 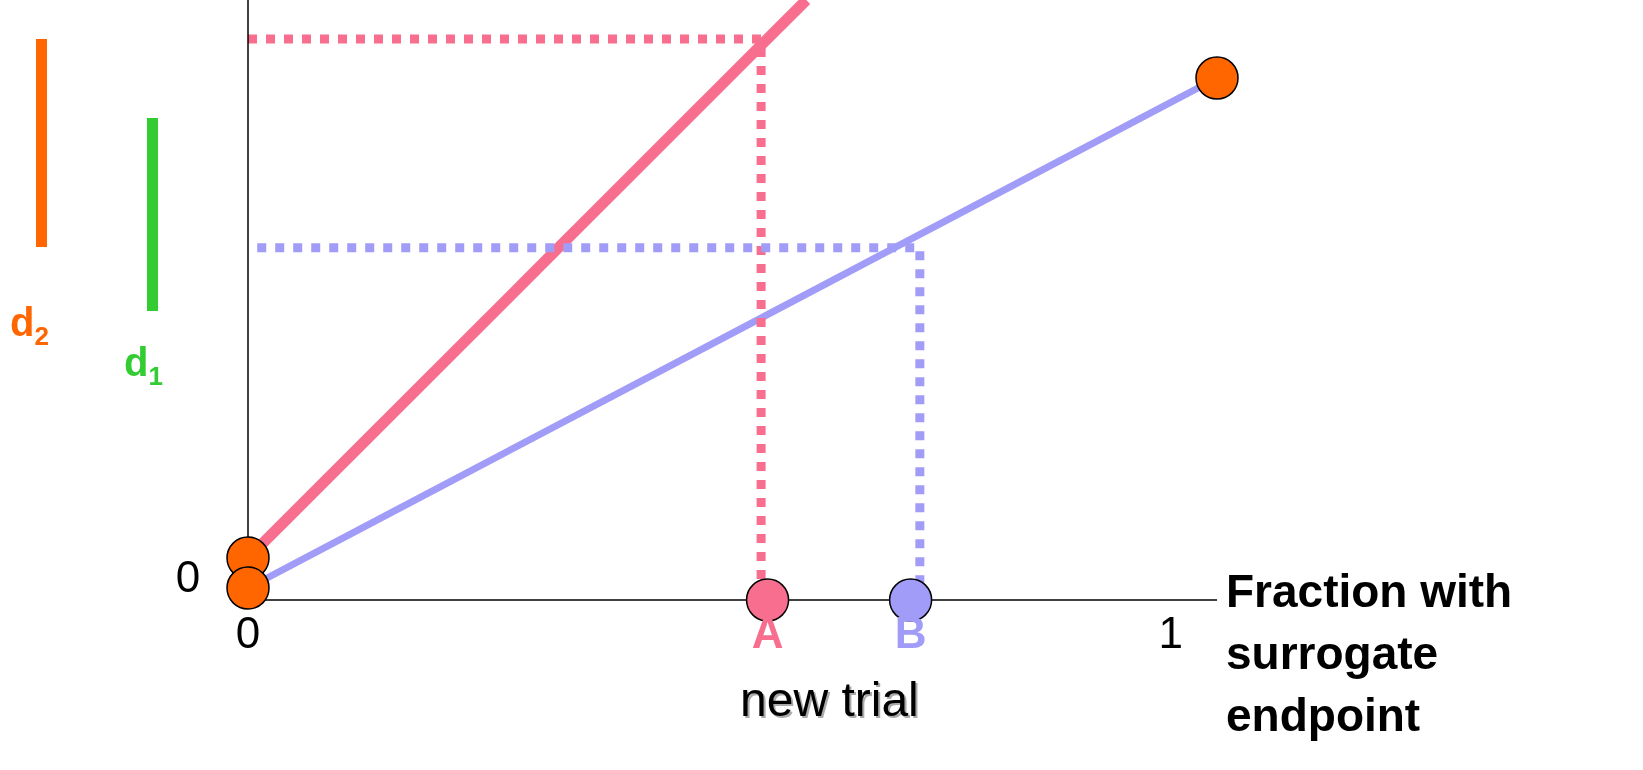 What do you see at coordinates (829, 699) in the screenshot?
I see `text: new trial` at bounding box center [829, 699].